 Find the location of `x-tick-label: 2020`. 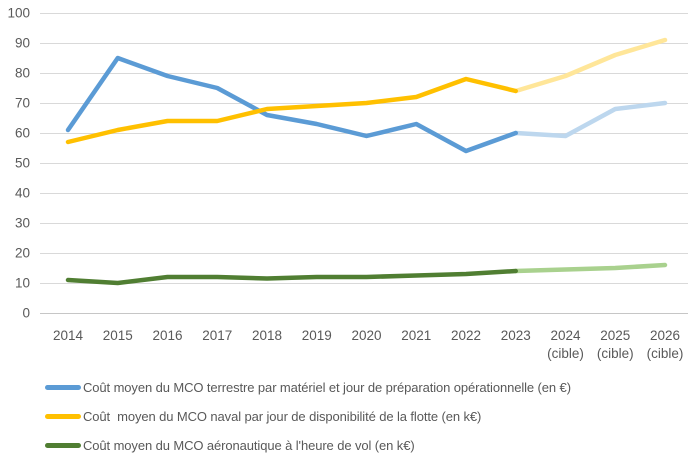

x-tick-label: 2020 is located at coordinates (366, 335).